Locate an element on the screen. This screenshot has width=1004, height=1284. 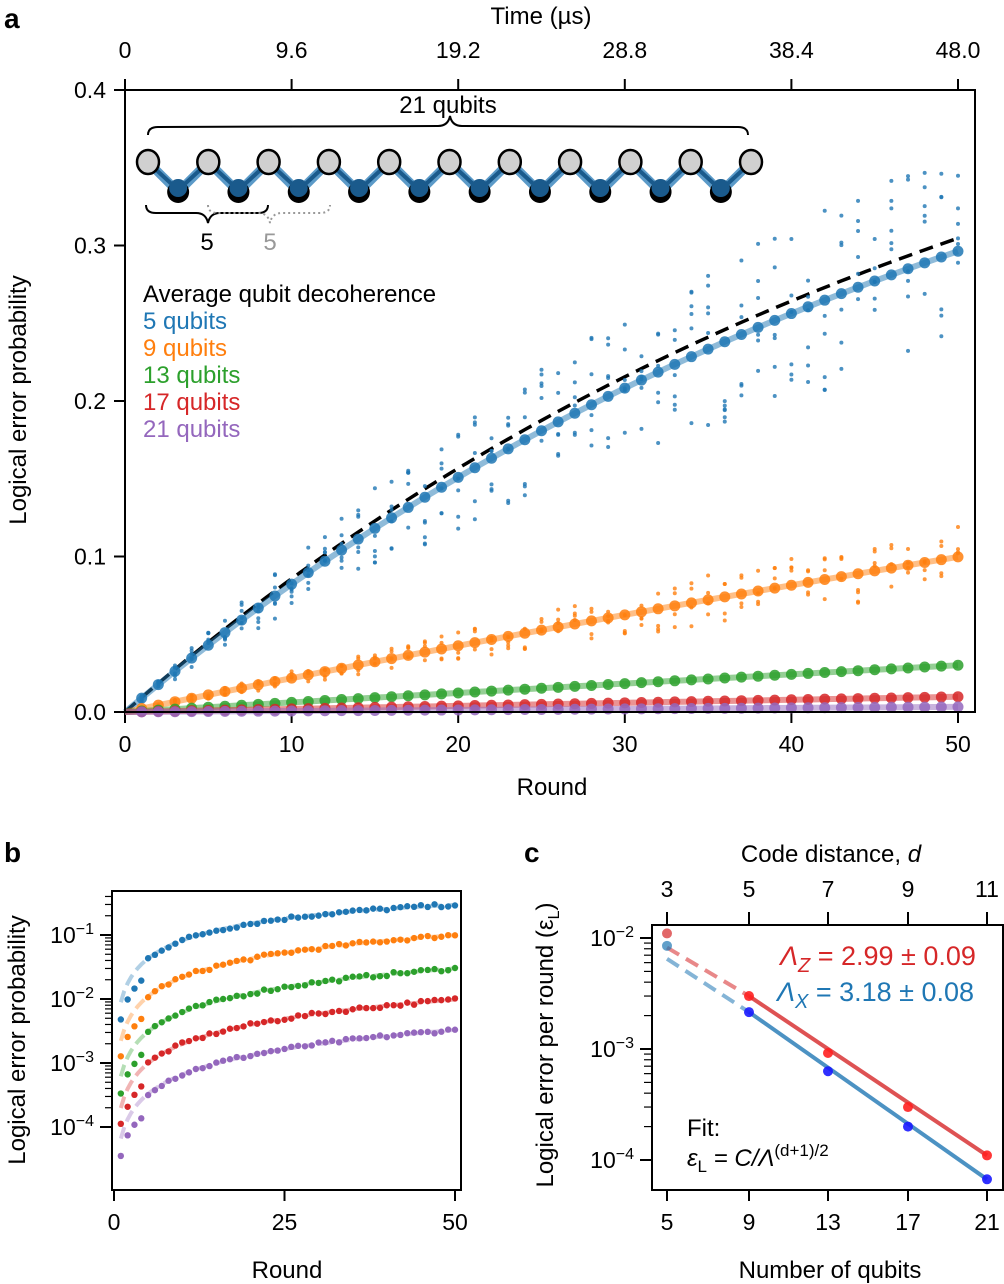
a-x-tick-label: 0 is located at coordinates (125, 744).